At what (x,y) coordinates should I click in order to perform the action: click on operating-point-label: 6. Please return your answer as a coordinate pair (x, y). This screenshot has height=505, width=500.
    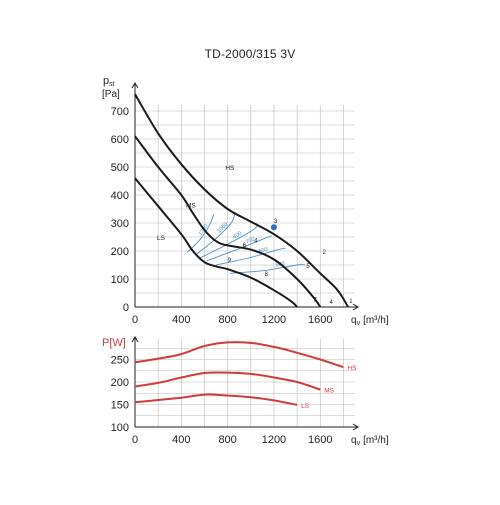
    Looking at the image, I should click on (245, 246).